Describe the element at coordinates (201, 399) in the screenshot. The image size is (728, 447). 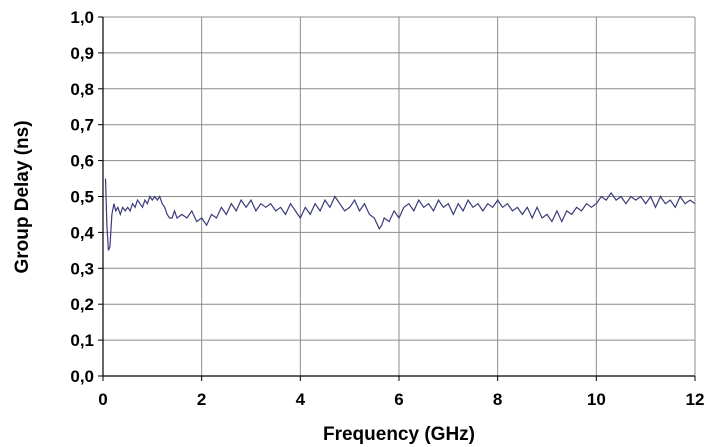
I see `x-tick-label: 2` at that location.